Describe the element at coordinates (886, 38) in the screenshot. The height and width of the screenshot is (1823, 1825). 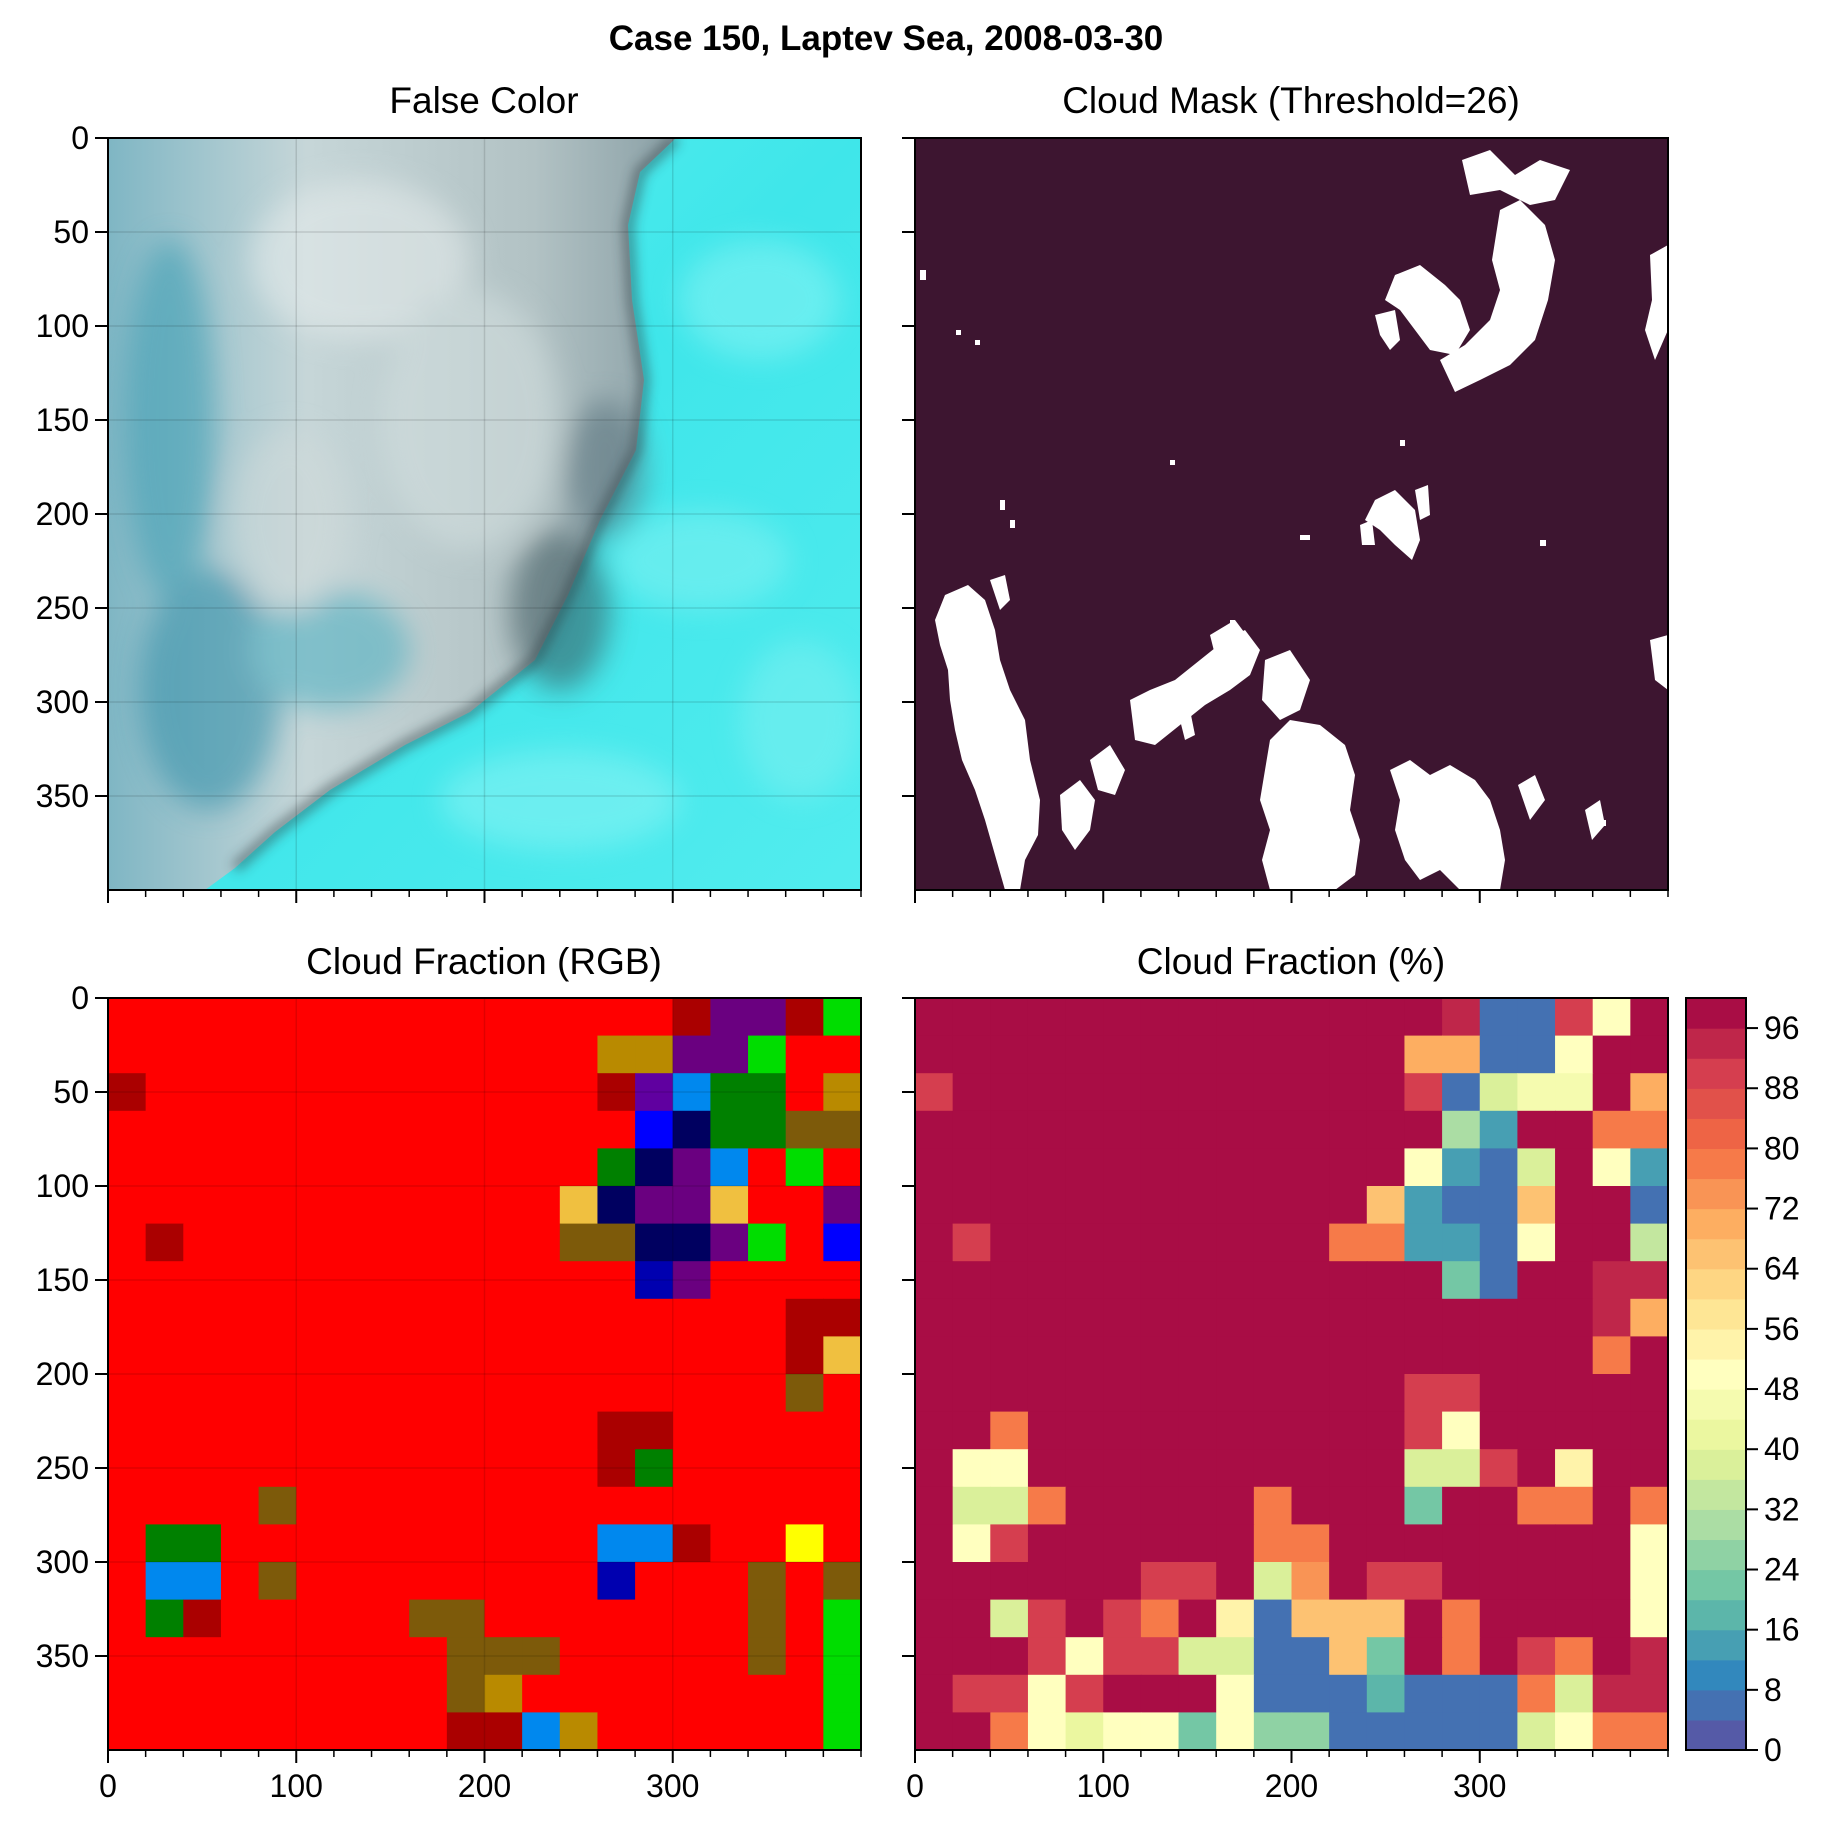
I see `figure-suptitle: Case 150, Laptev Sea, 2008-03-30` at that location.